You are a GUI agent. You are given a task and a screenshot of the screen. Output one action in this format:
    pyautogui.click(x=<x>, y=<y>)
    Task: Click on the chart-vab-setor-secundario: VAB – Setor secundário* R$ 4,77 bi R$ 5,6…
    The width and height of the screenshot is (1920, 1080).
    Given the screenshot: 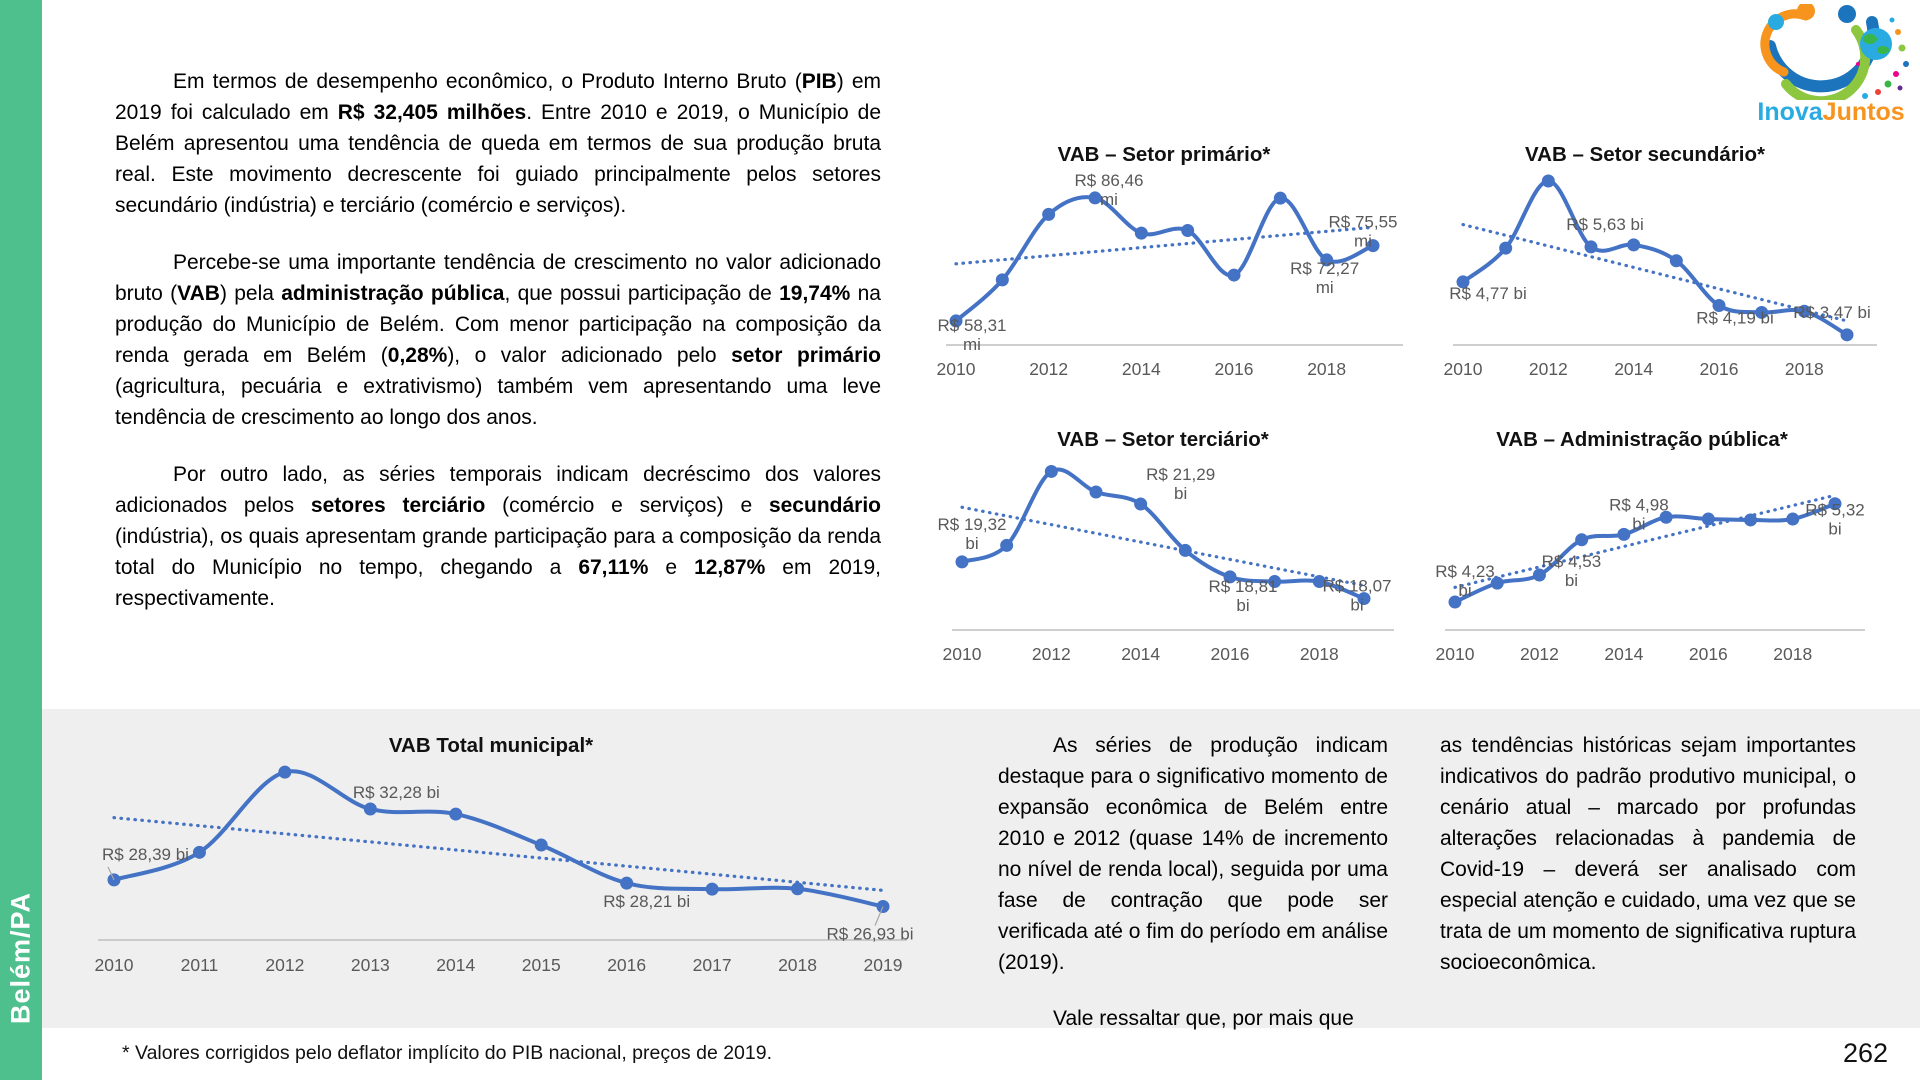 What is the action you would take?
    pyautogui.click(x=1665, y=266)
    